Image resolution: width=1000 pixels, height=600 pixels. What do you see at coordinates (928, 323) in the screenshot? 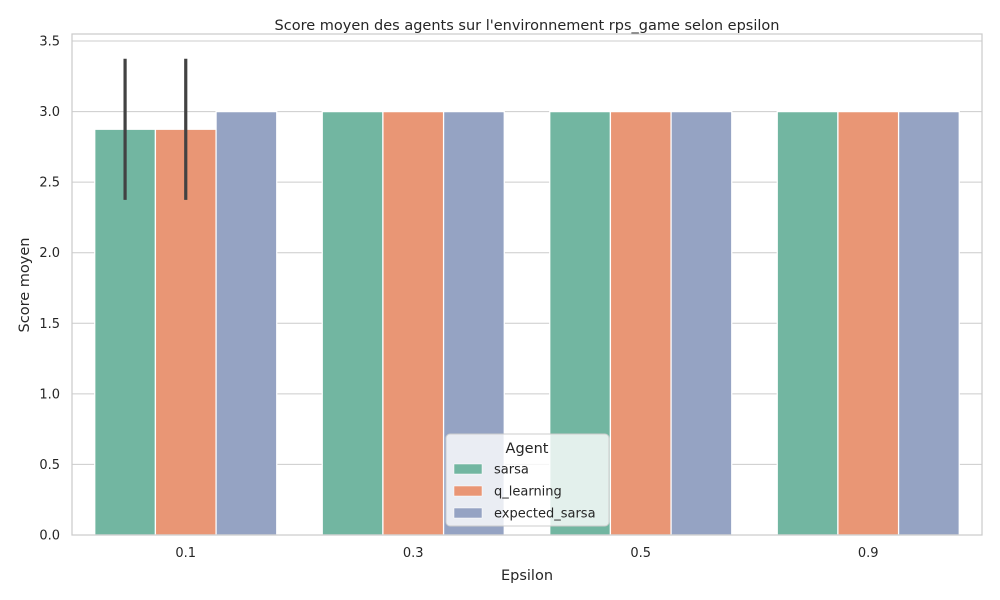
I see `bar-expected_sarsa-0.9` at bounding box center [928, 323].